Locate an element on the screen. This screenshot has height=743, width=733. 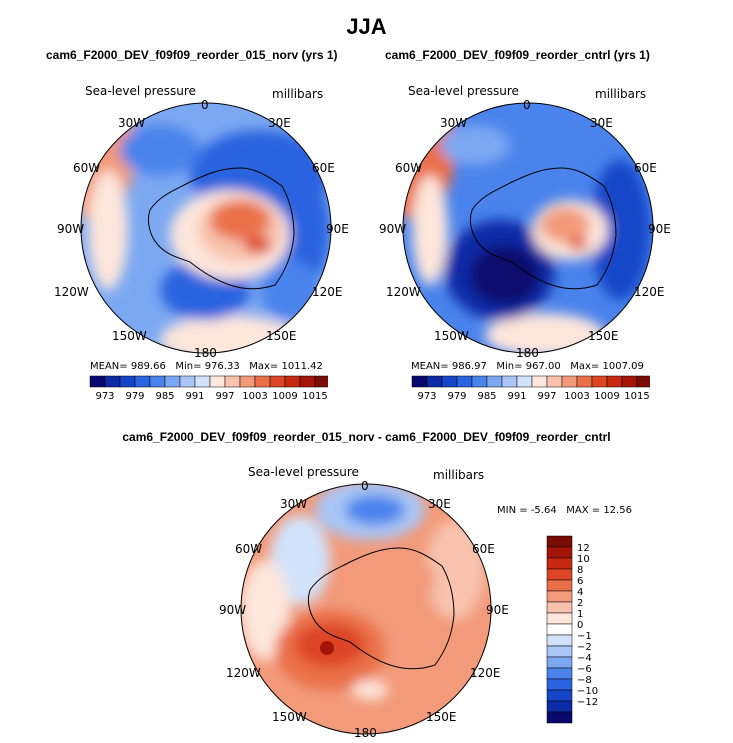
panel-c-lon-150e: 150E is located at coordinates (441, 717).